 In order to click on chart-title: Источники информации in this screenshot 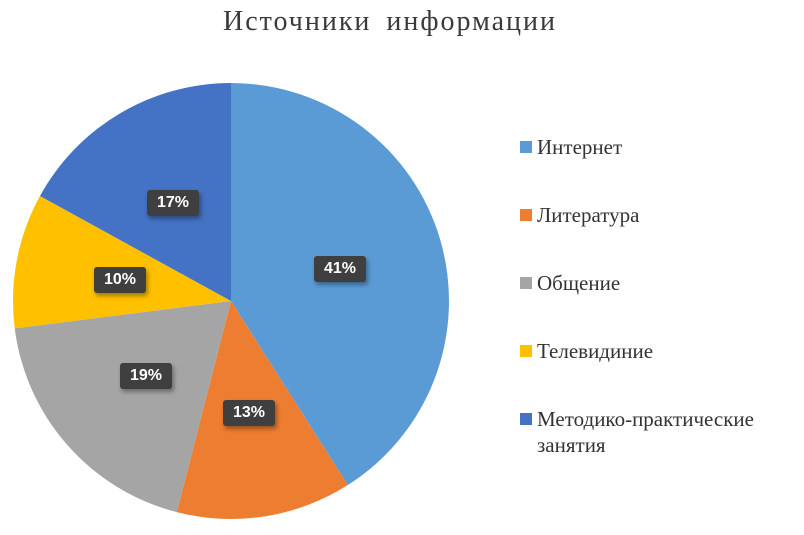, I will do `click(390, 21)`.